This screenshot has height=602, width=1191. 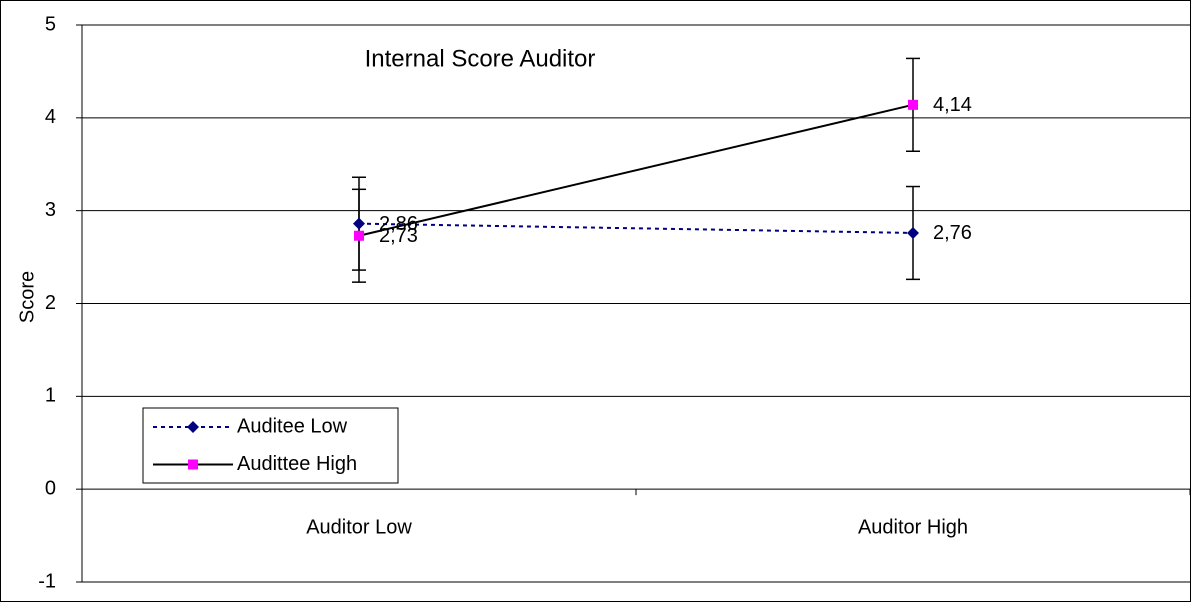 What do you see at coordinates (913, 527) in the screenshot?
I see `x-tick-label: Auditor High` at bounding box center [913, 527].